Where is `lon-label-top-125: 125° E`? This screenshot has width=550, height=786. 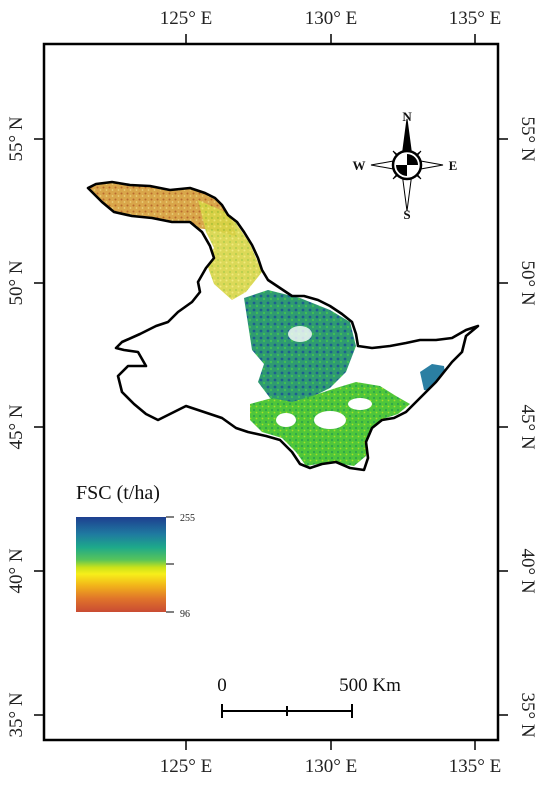 lon-label-top-125: 125° E is located at coordinates (186, 18).